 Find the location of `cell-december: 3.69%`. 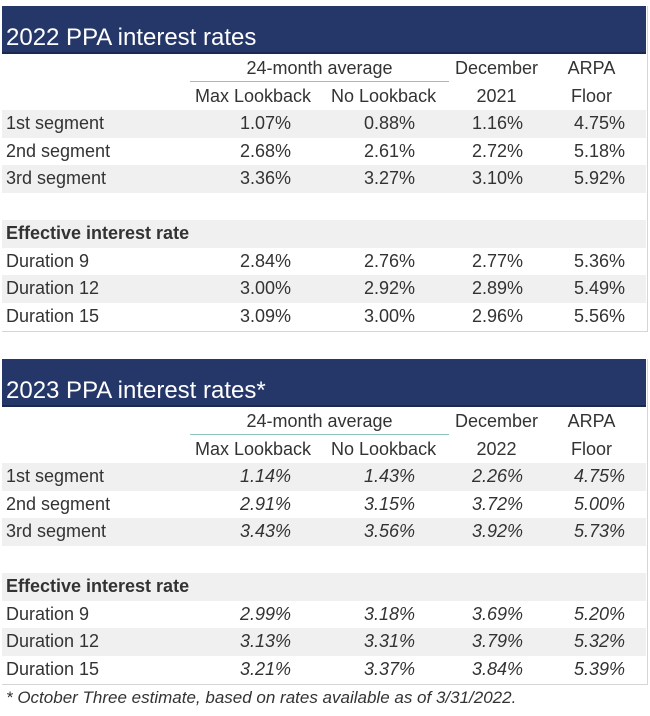

cell-december: 3.69% is located at coordinates (497, 613).